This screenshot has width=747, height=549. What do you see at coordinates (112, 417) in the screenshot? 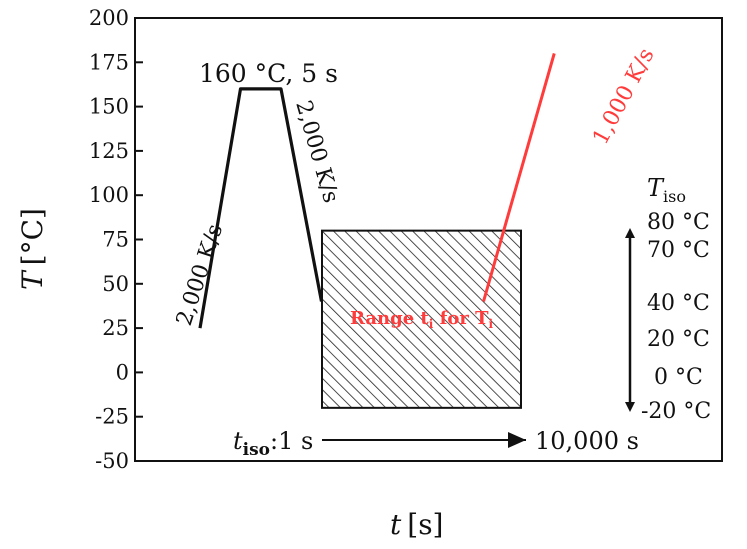
I see `y-tick-label: -25` at bounding box center [112, 417].